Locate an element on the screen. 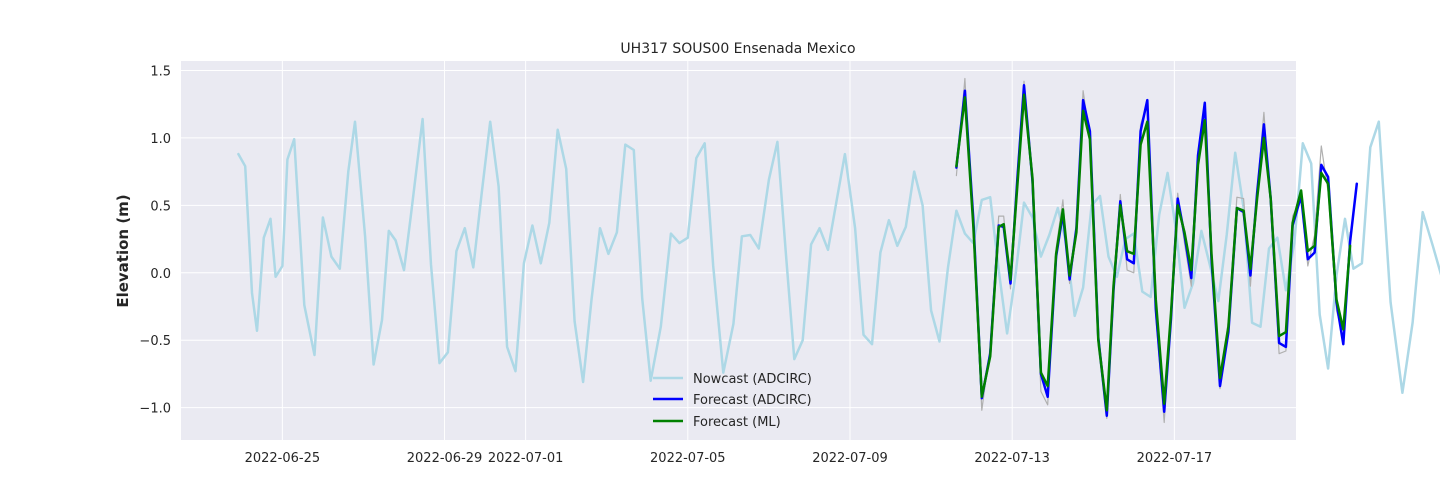  x-tick-label: 2022-06-25 is located at coordinates (283, 458).